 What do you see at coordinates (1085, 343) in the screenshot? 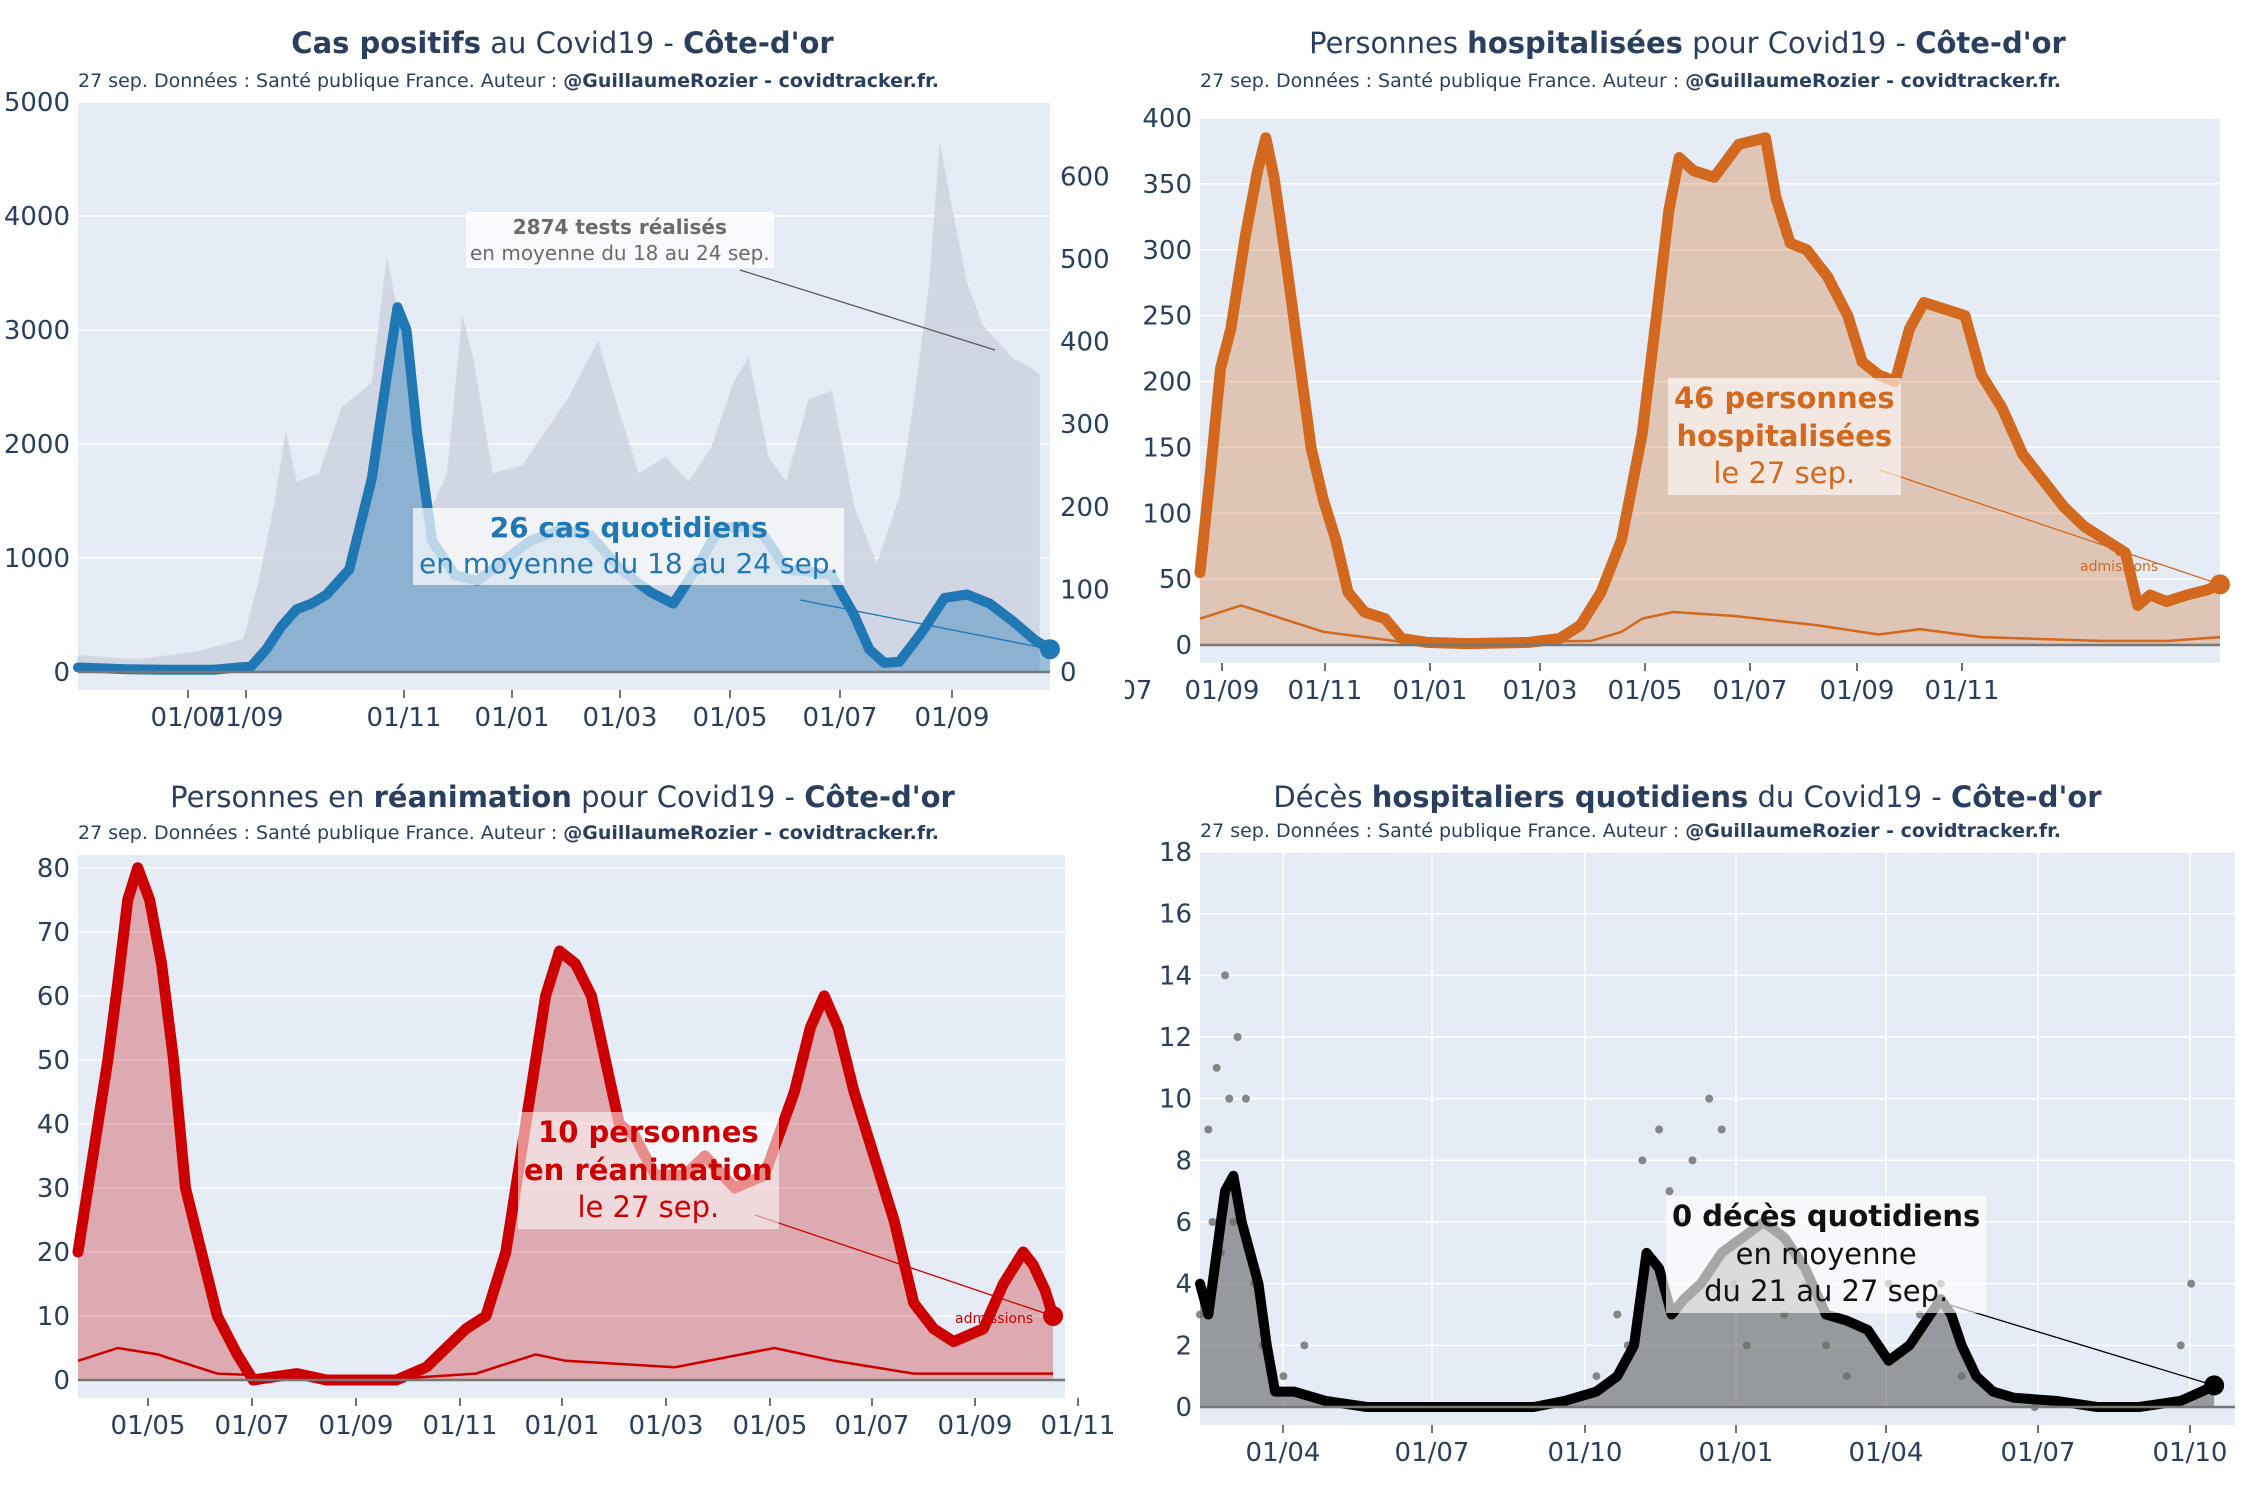
I see `y2-tick-label: 400` at bounding box center [1085, 343].